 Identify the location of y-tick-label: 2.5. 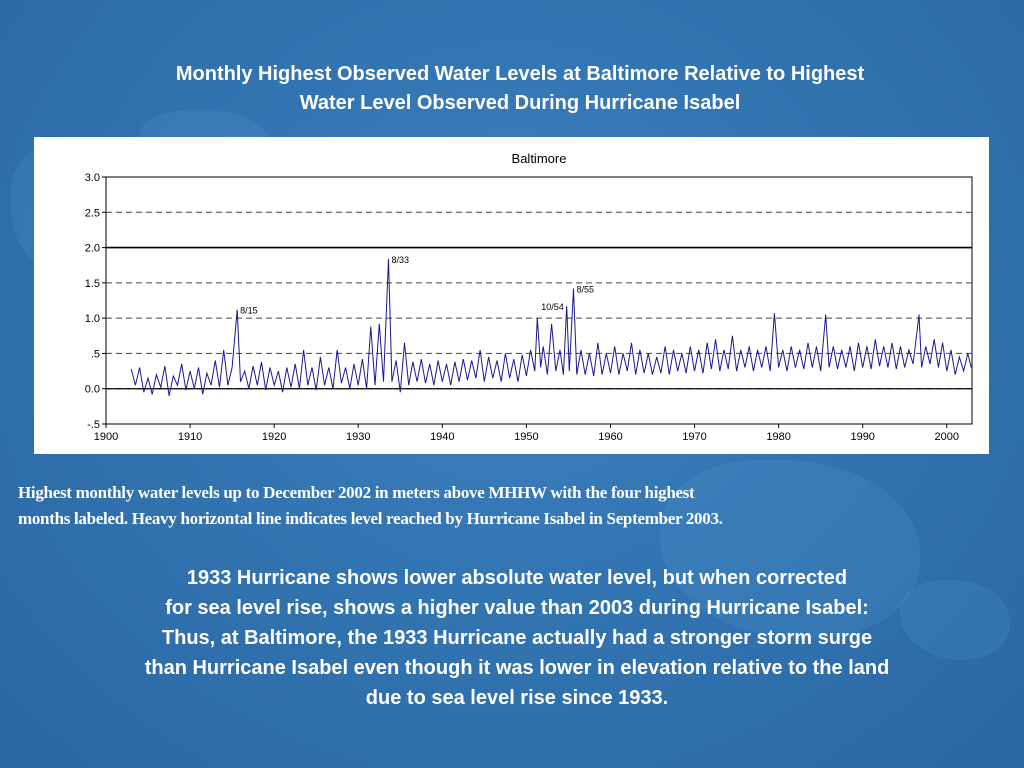
(92, 213).